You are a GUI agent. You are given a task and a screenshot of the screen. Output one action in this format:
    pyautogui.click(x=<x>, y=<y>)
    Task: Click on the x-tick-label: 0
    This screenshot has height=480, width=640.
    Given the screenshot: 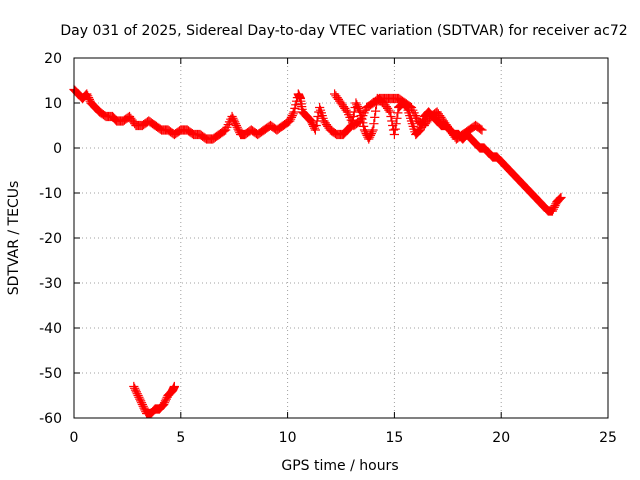 What is the action you would take?
    pyautogui.click(x=74, y=438)
    